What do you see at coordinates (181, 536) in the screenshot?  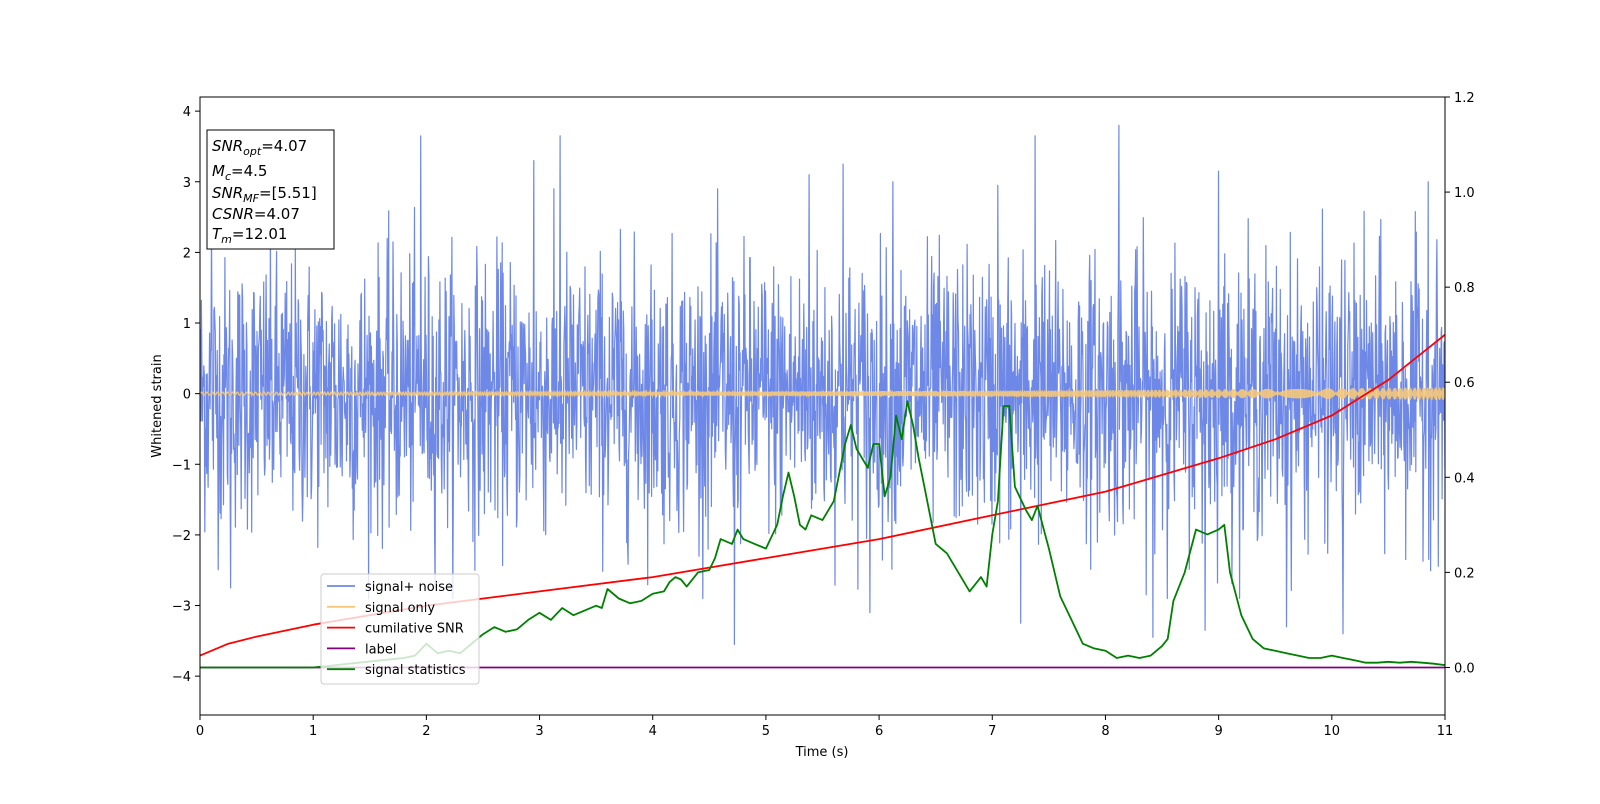 I see `y-tick-label: −2` at bounding box center [181, 536].